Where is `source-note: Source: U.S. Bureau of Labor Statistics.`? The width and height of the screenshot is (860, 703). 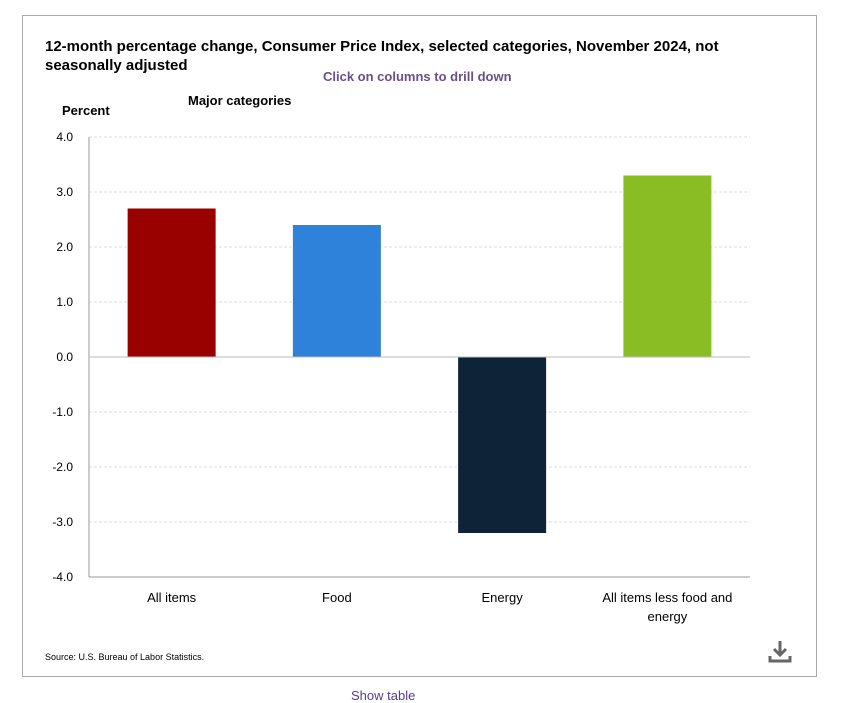 source-note: Source: U.S. Bureau of Labor Statistics. is located at coordinates (125, 657).